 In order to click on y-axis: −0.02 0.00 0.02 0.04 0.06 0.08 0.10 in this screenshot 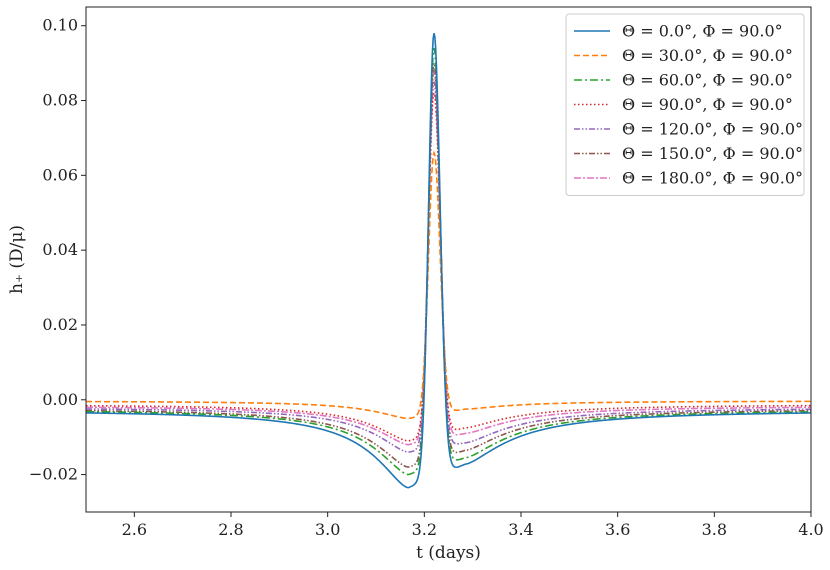, I will do `click(57, 250)`.